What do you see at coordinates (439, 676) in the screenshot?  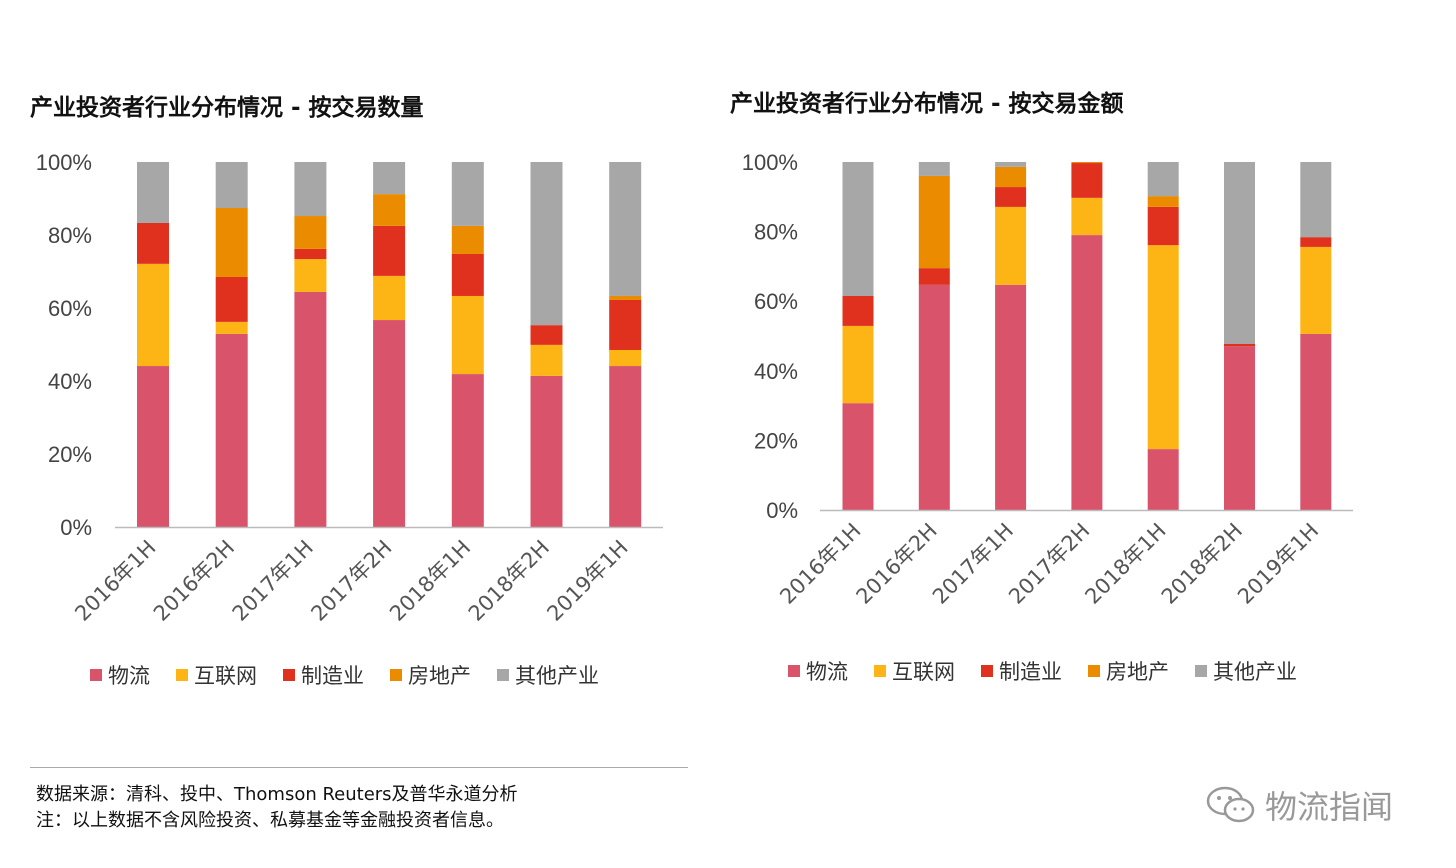 I see `legend-label: 房地产` at bounding box center [439, 676].